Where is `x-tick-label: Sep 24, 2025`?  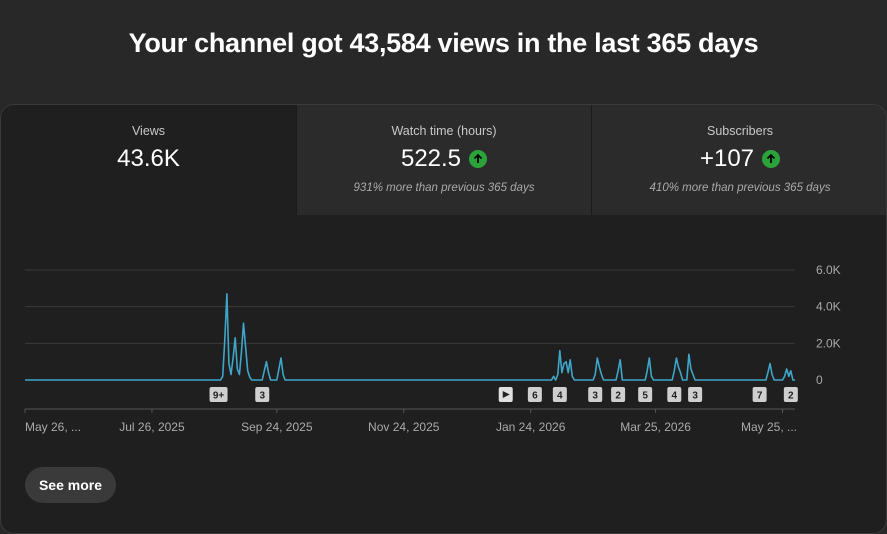
x-tick-label: Sep 24, 2025 is located at coordinates (277, 427).